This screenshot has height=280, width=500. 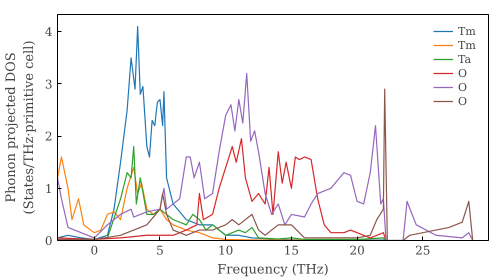 I want to click on y-tick-label: 4, so click(x=48, y=32).